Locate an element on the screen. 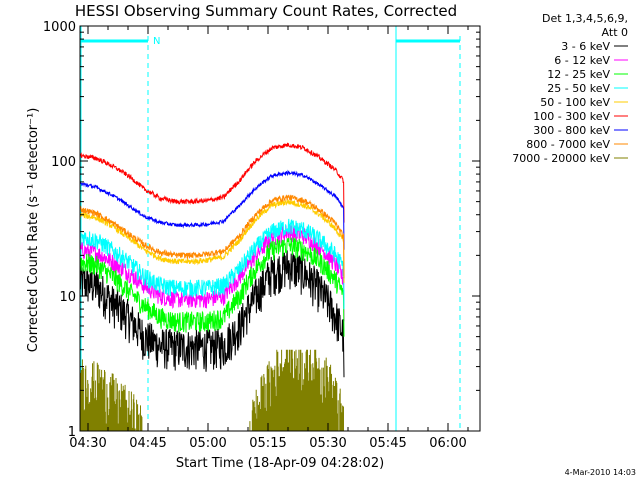 This screenshot has width=640, height=480. y-tick-label: 1 is located at coordinates (72, 432).